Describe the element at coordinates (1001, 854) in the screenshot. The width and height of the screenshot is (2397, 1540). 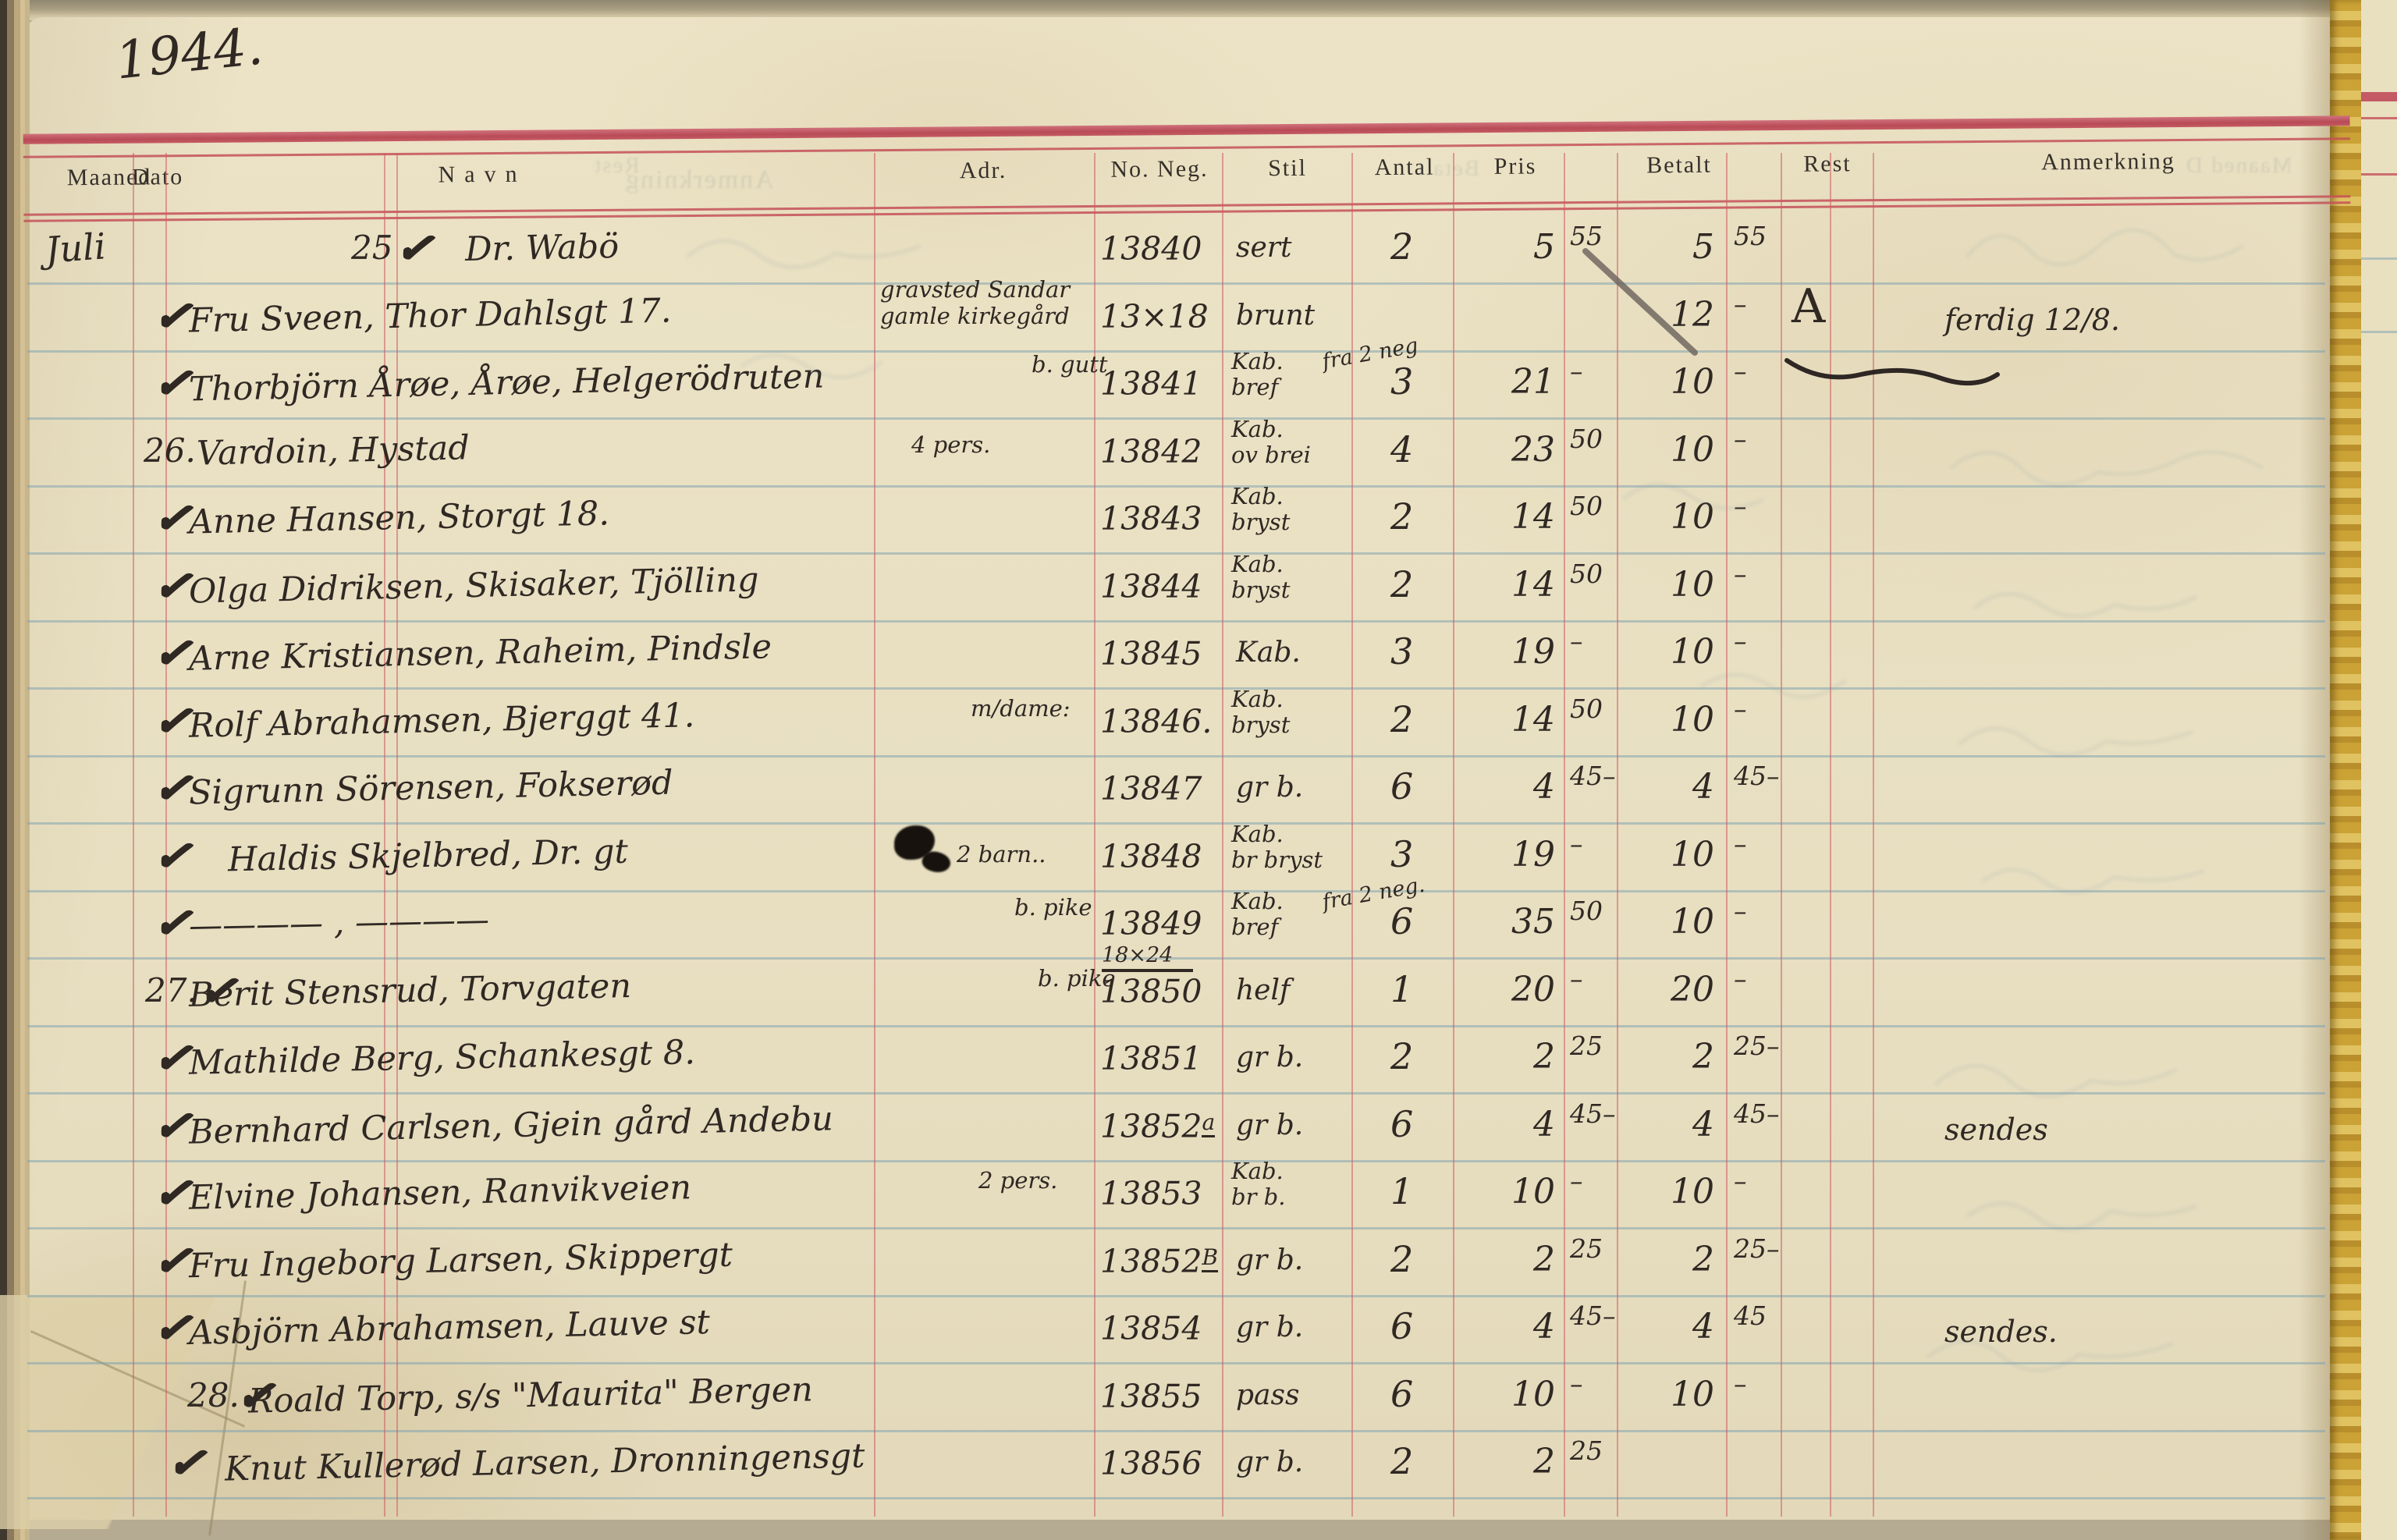
I see `cell-adr-note: 2 barn..` at that location.